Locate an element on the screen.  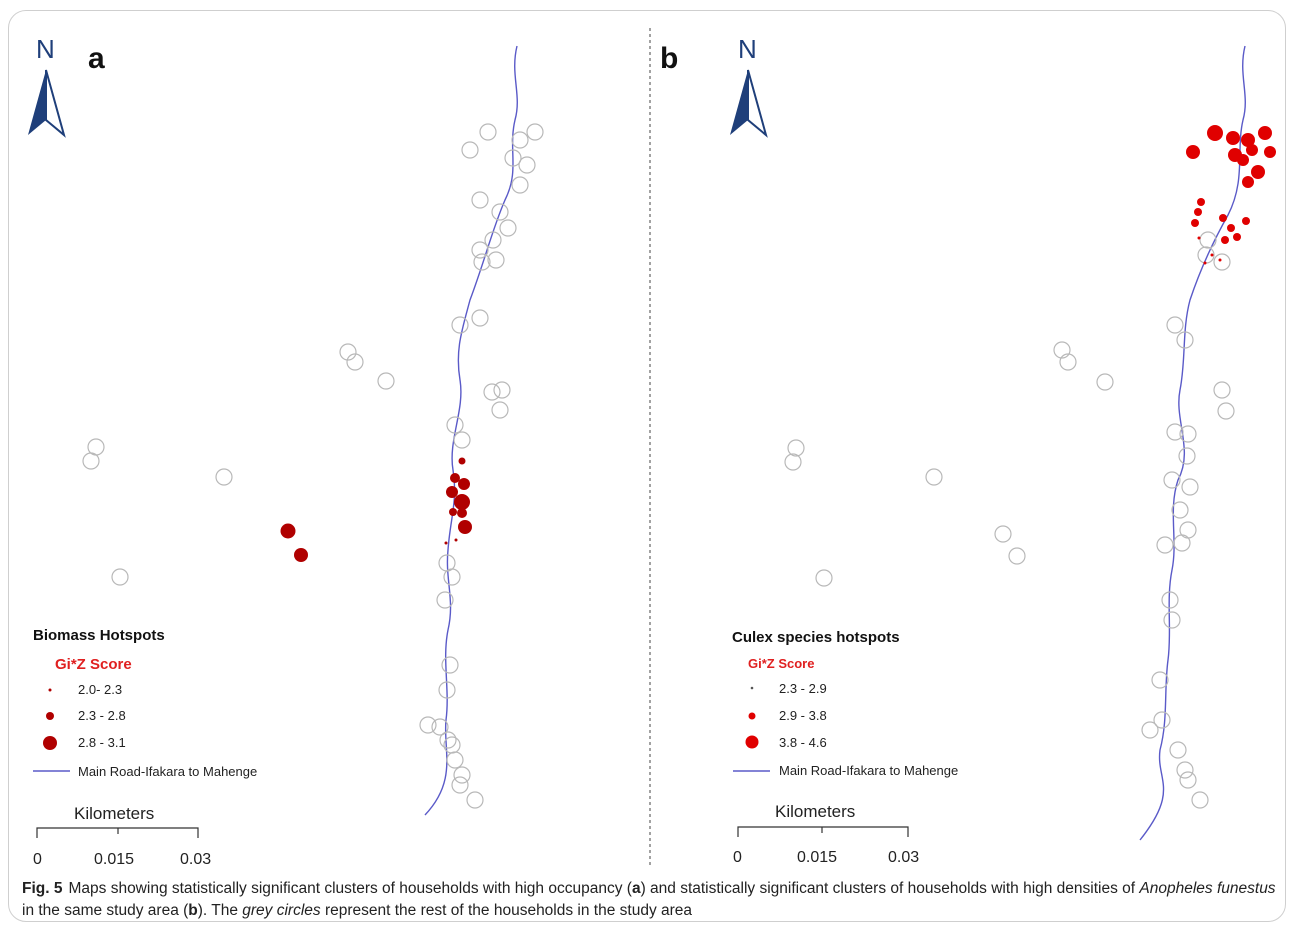
road-a is located at coordinates (471, 430).